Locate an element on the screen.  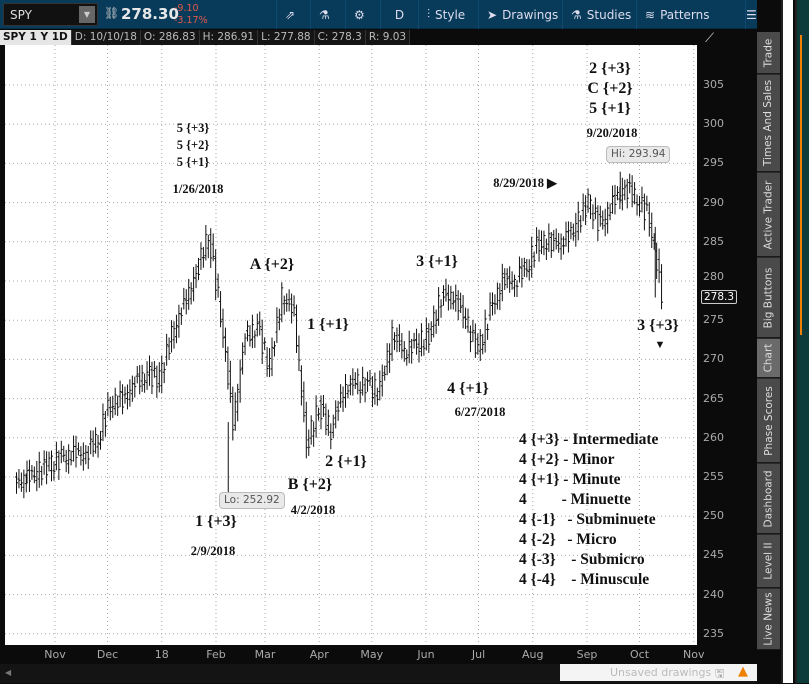
wave-label: A {+2} is located at coordinates (272, 264).